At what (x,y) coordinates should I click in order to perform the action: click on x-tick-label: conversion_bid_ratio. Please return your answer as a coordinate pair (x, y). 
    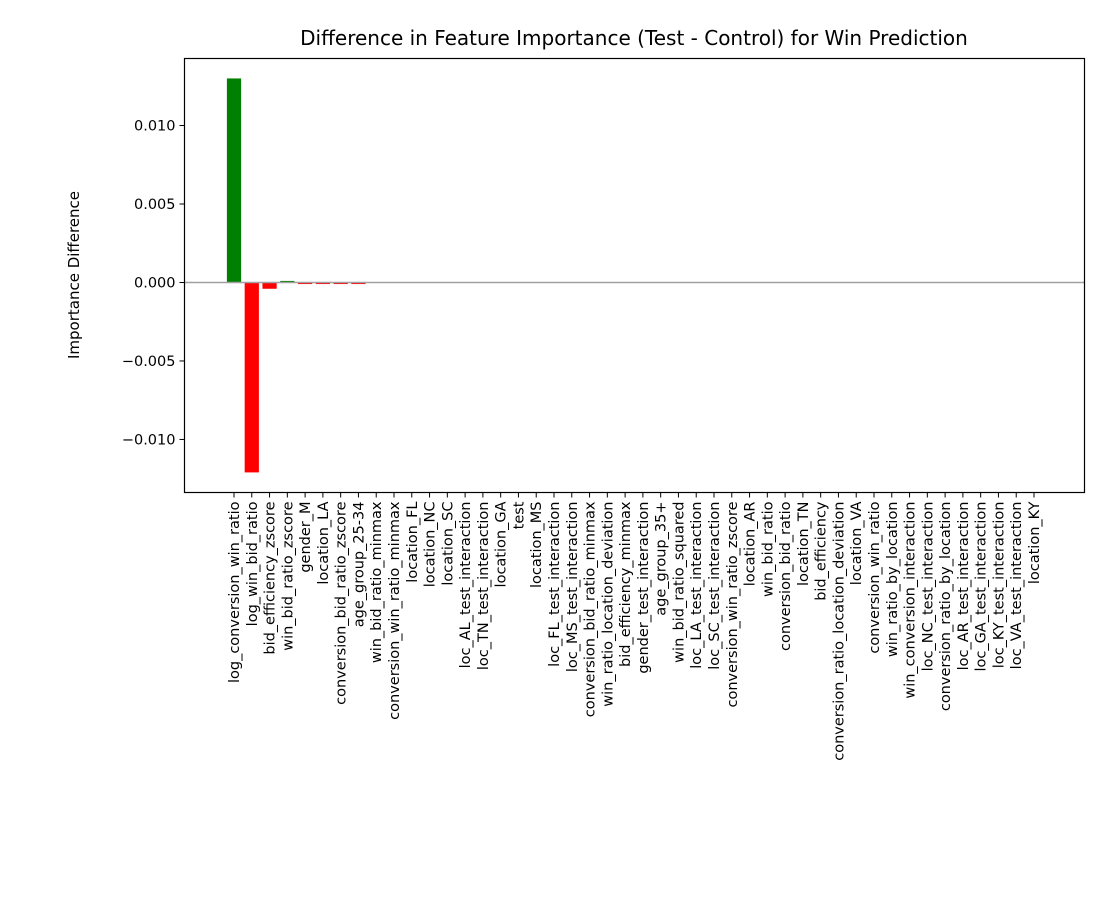
    Looking at the image, I should click on (786, 576).